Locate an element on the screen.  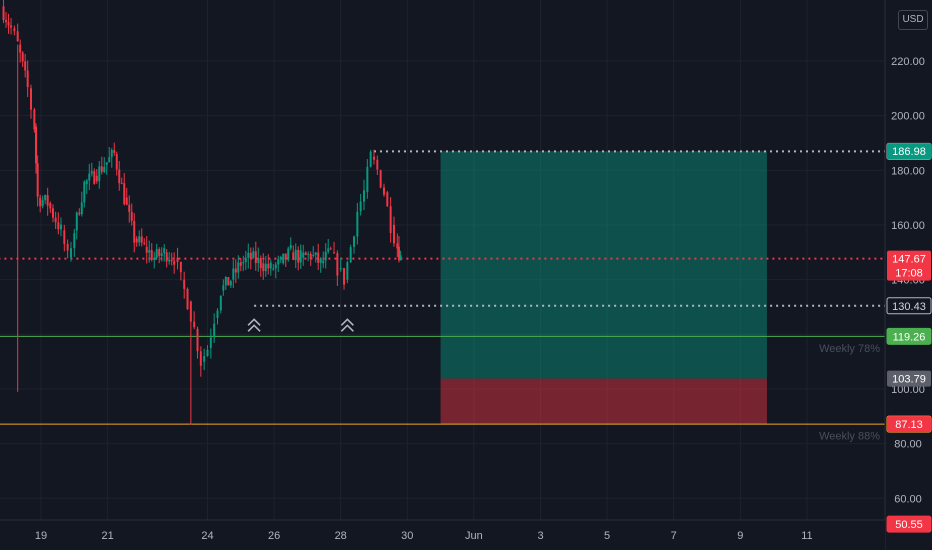
x-tick-label: 5 is located at coordinates (607, 536).